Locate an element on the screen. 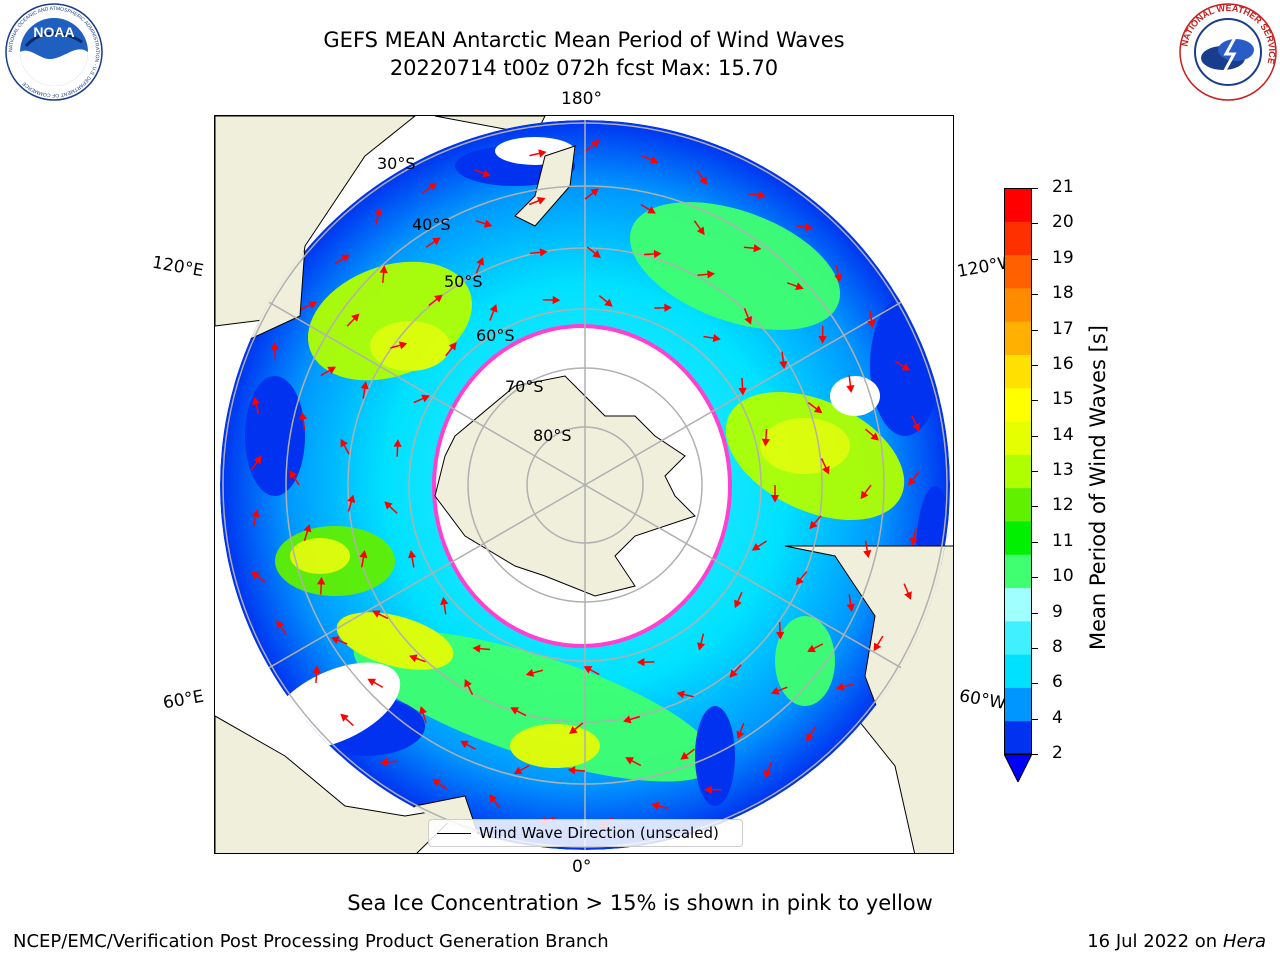  colorbar-tick-label: 16 is located at coordinates (1063, 363).